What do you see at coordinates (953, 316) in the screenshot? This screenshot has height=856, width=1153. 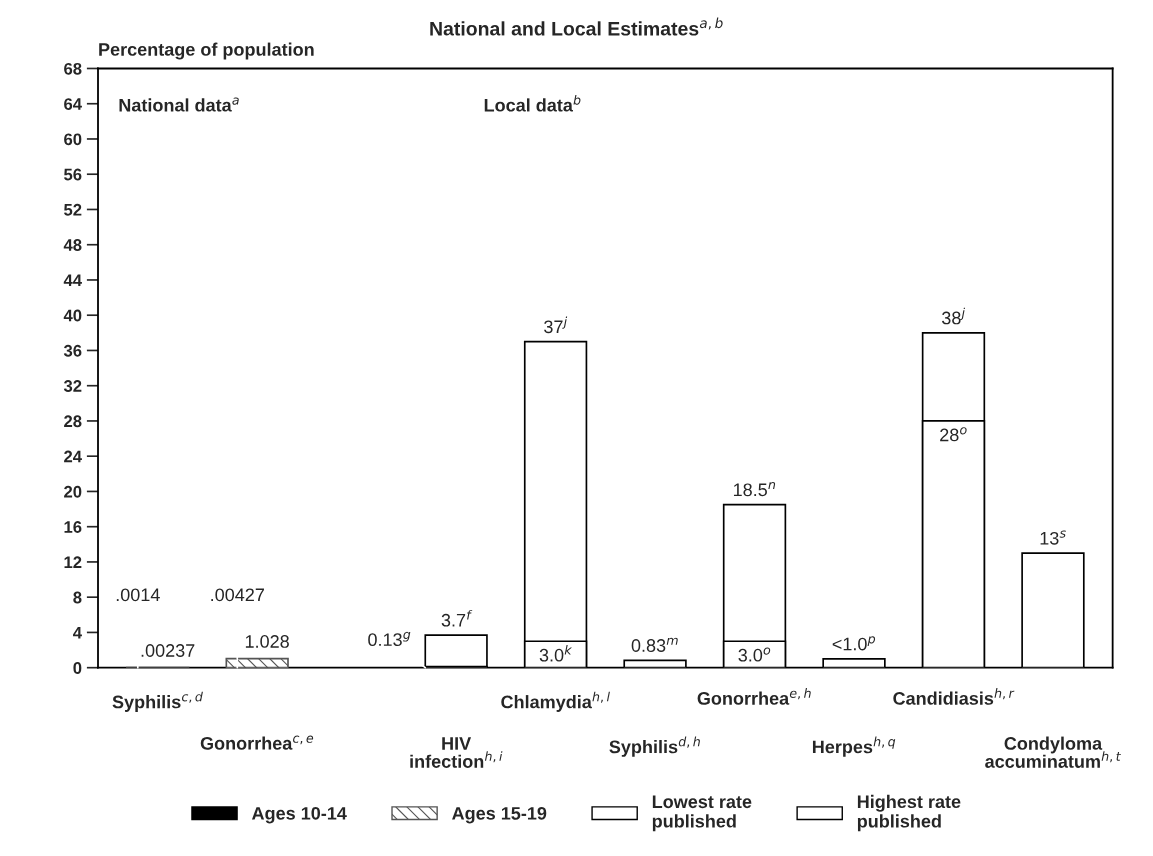 I see `data-label: 38$^{j}$` at bounding box center [953, 316].